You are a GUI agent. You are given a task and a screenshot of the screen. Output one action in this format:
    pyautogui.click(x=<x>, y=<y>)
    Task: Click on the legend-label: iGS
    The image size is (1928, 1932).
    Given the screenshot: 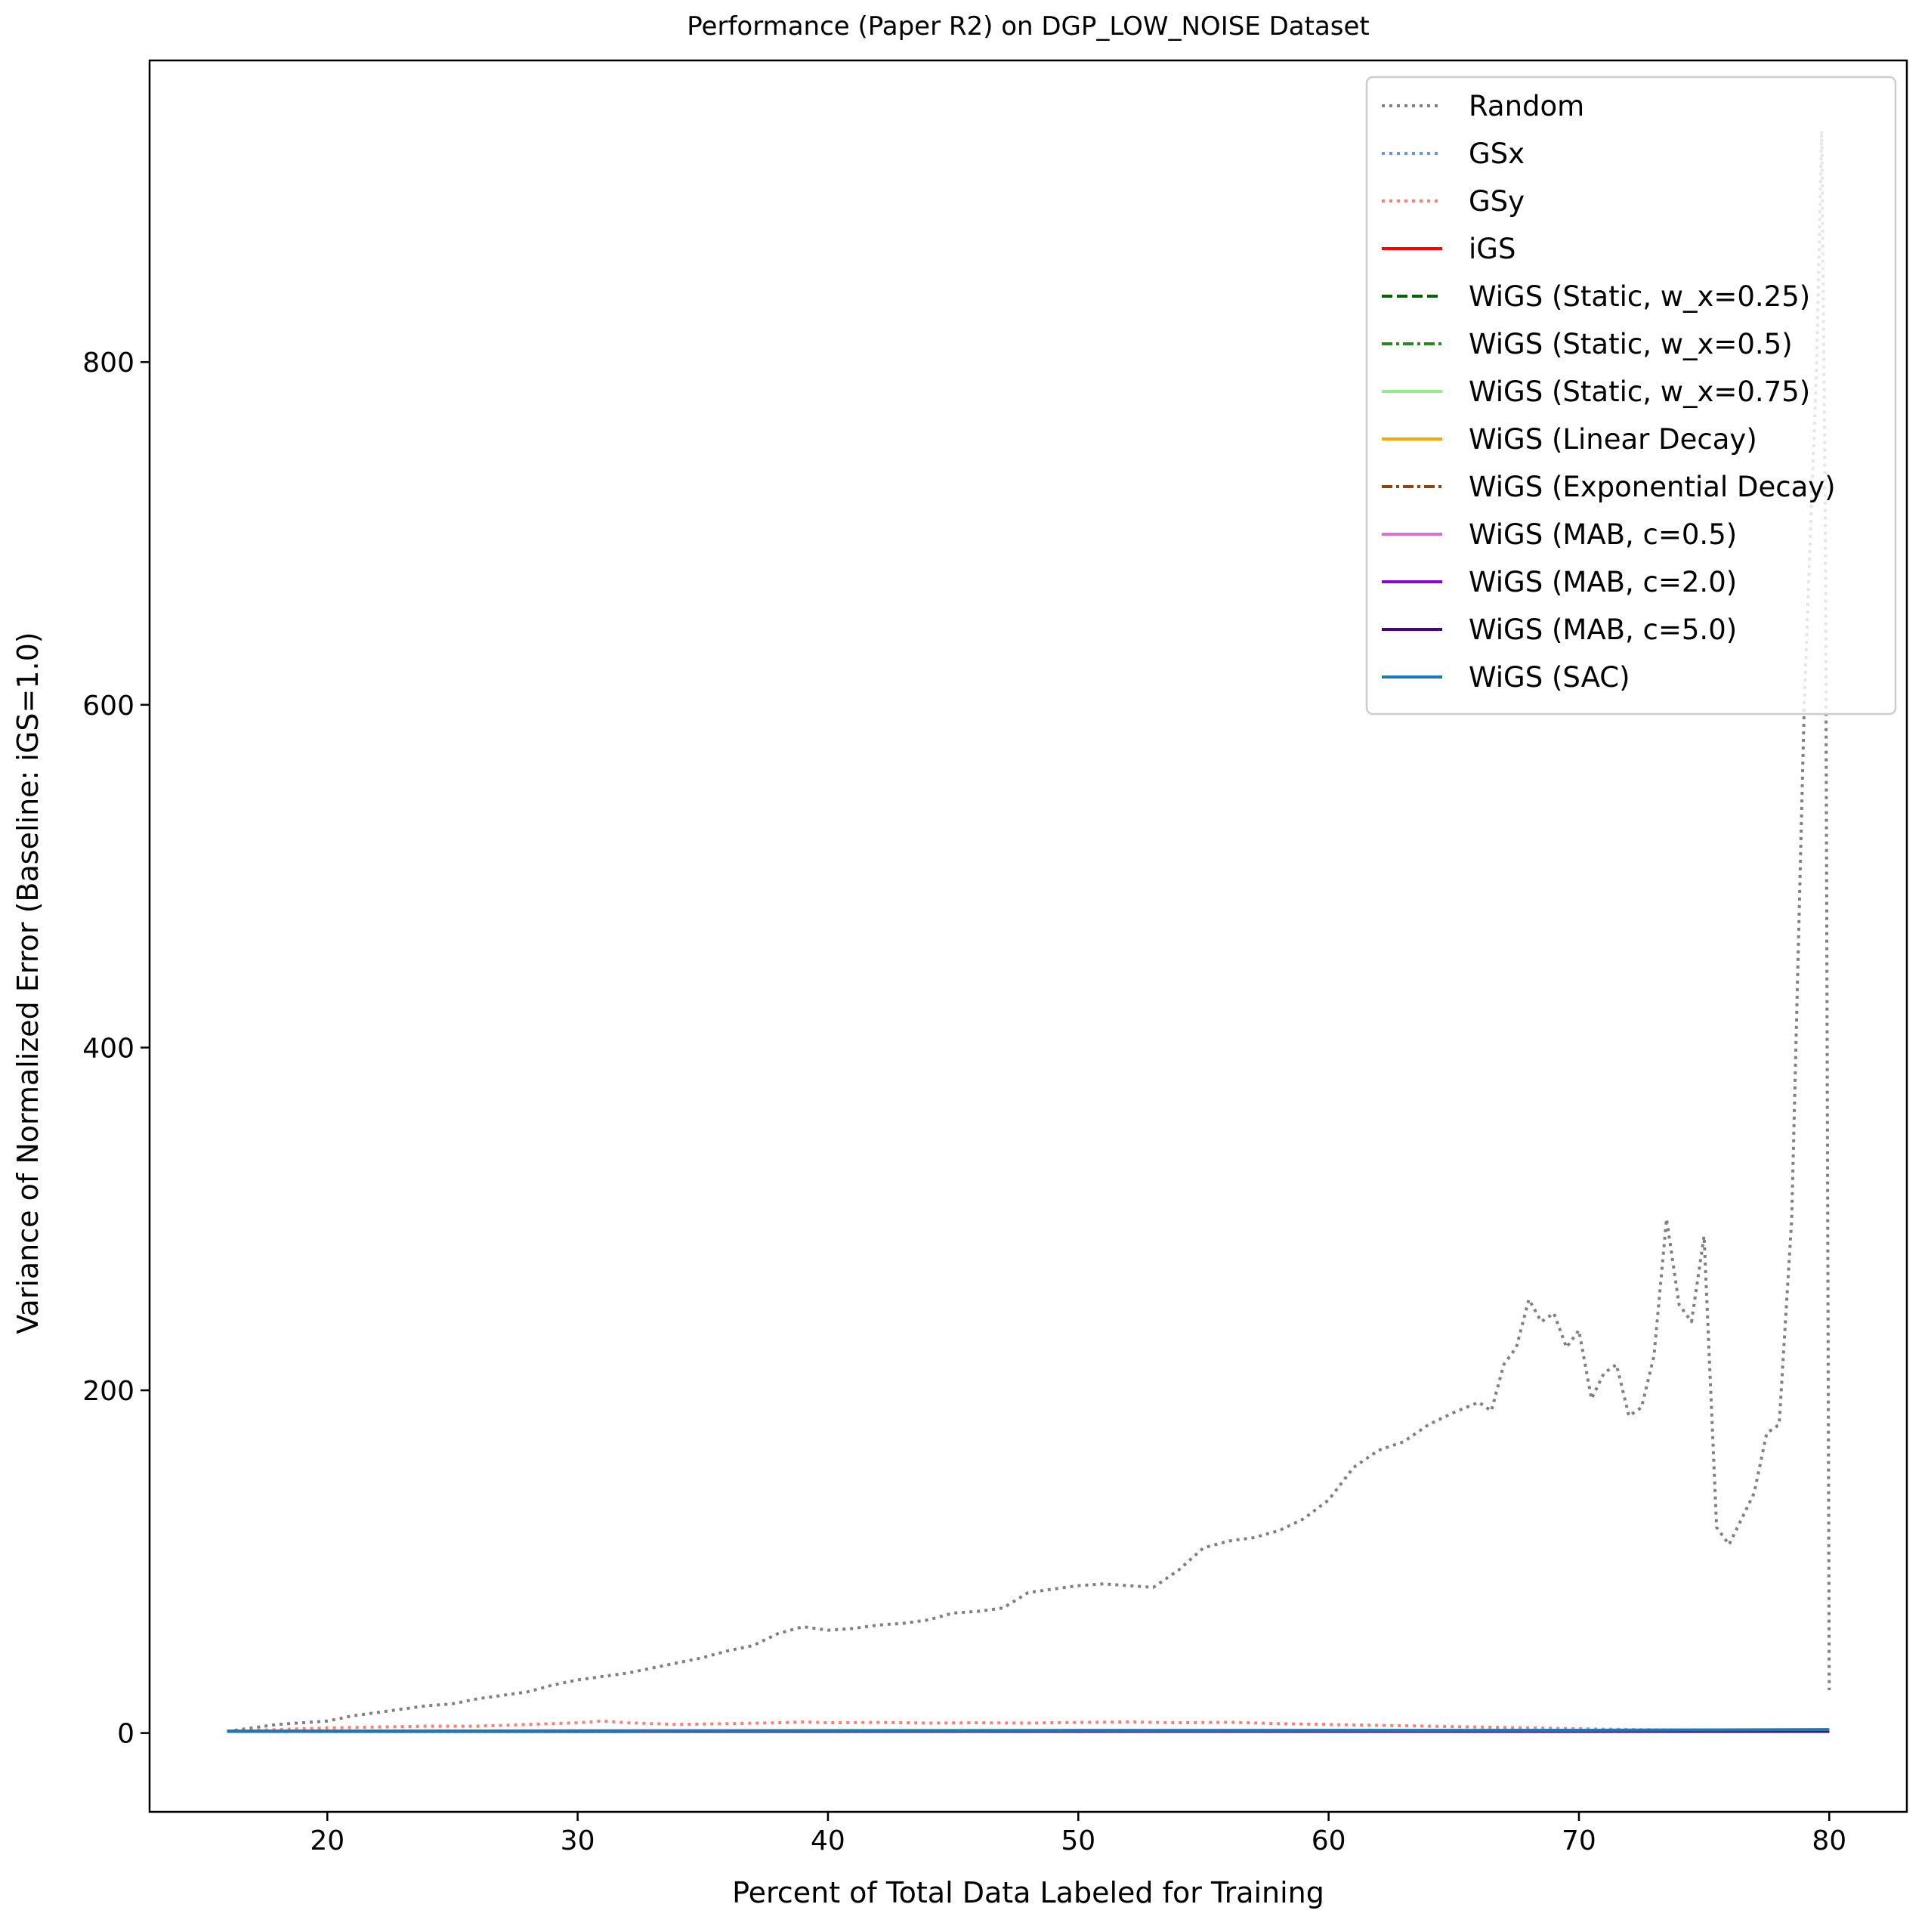 What is the action you would take?
    pyautogui.click(x=1492, y=249)
    